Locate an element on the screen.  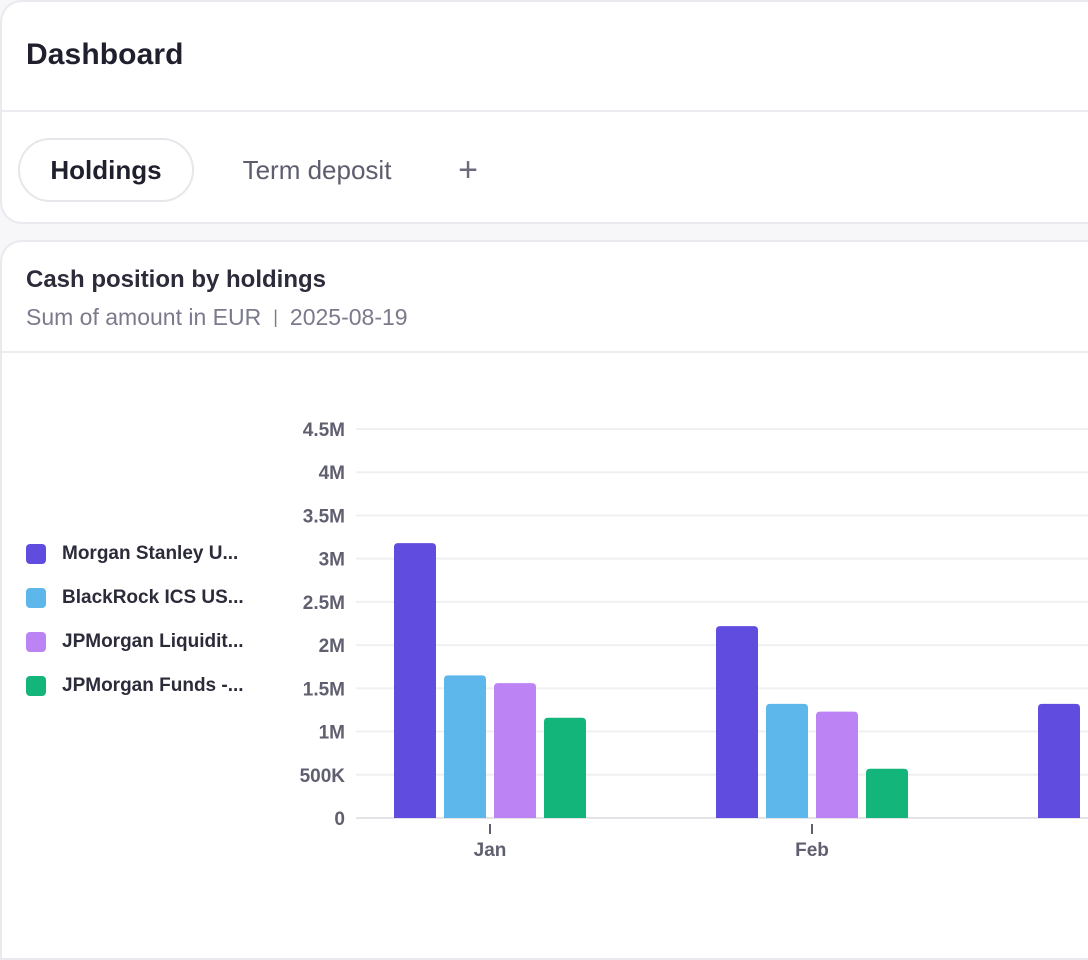
y-tick-label: 1M is located at coordinates (332, 733).